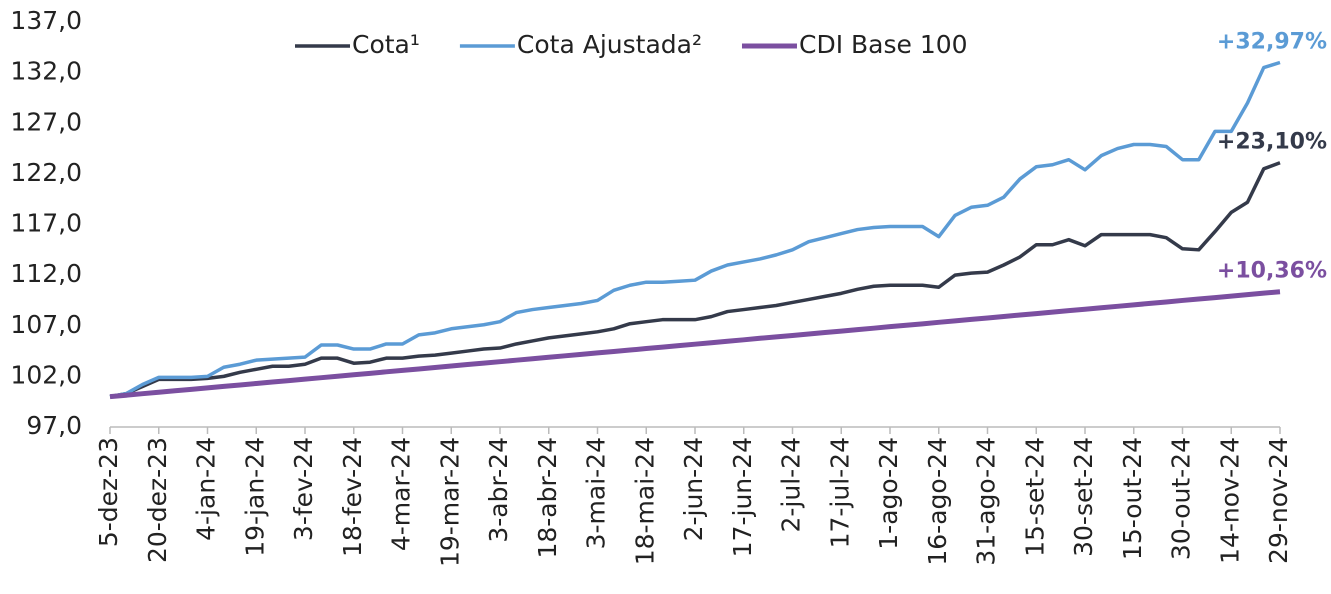 The image size is (1331, 594). What do you see at coordinates (108, 492) in the screenshot?
I see `x-tick-label: 5-dez-23` at bounding box center [108, 492].